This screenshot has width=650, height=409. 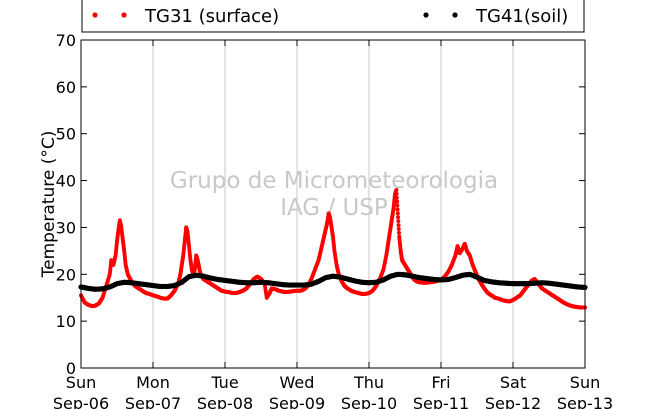 I want to click on x-tick-label-date: Sep-07, so click(x=153, y=401).